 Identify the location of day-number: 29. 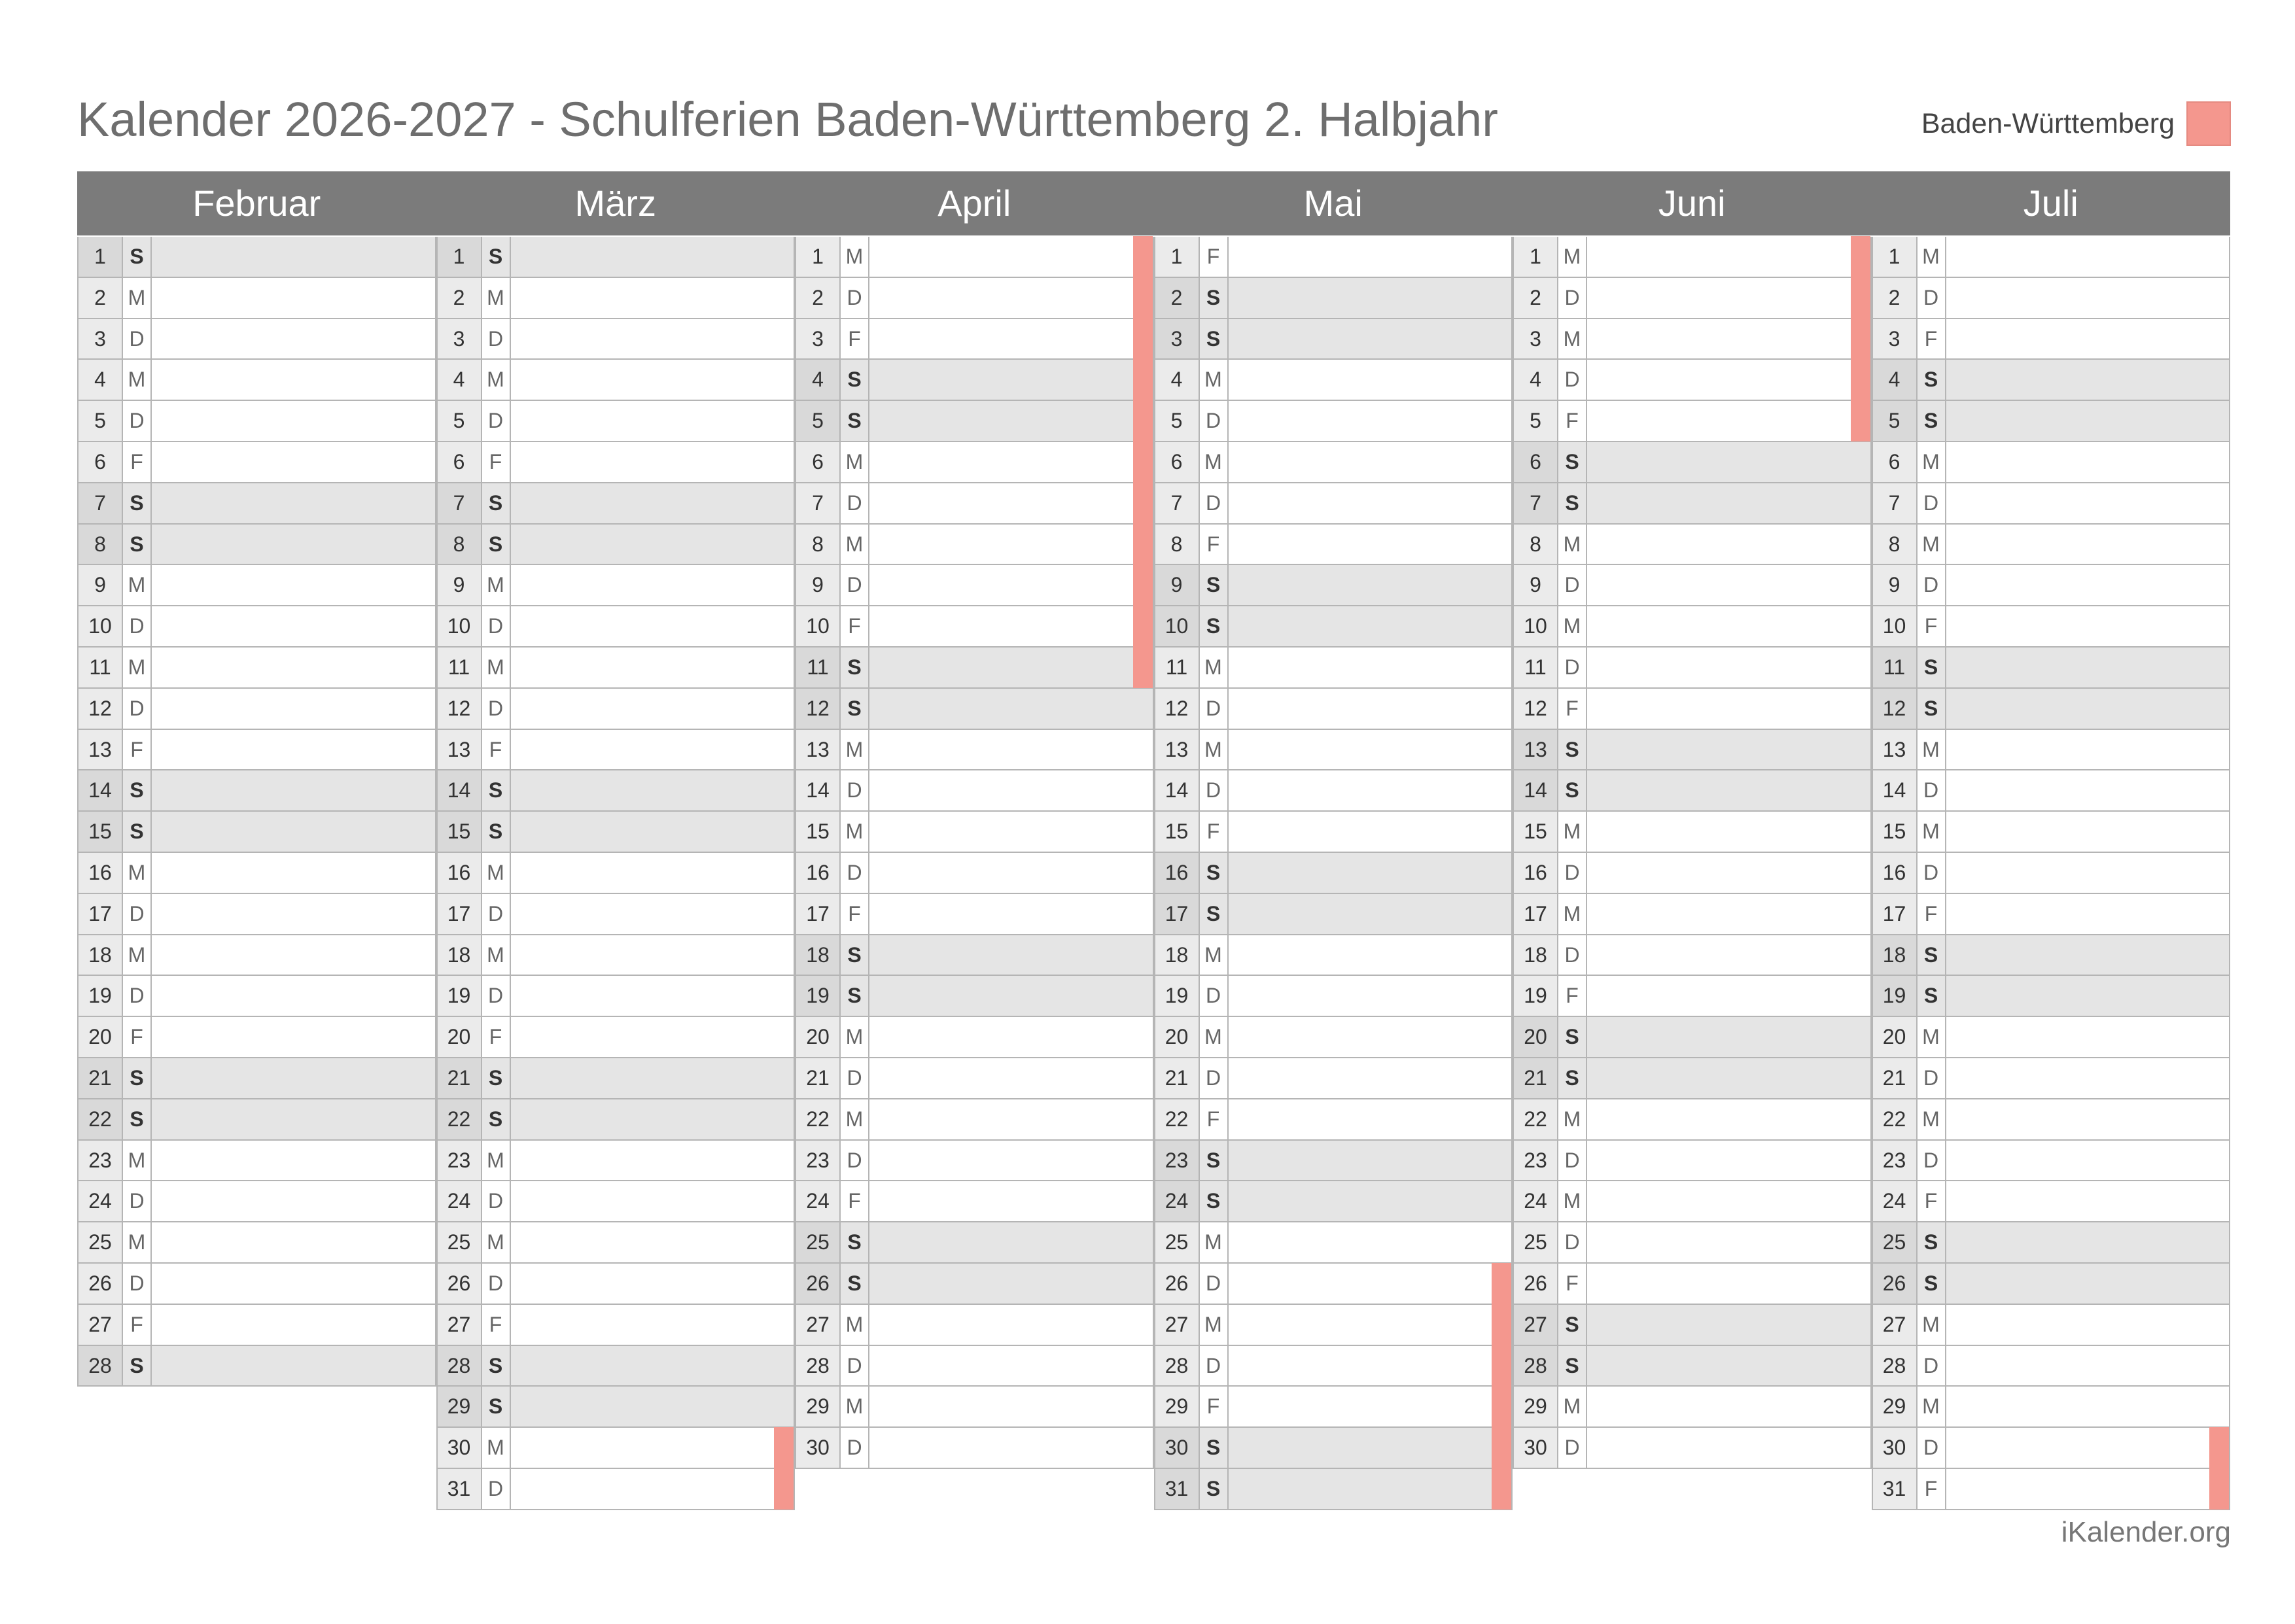
(818, 1407).